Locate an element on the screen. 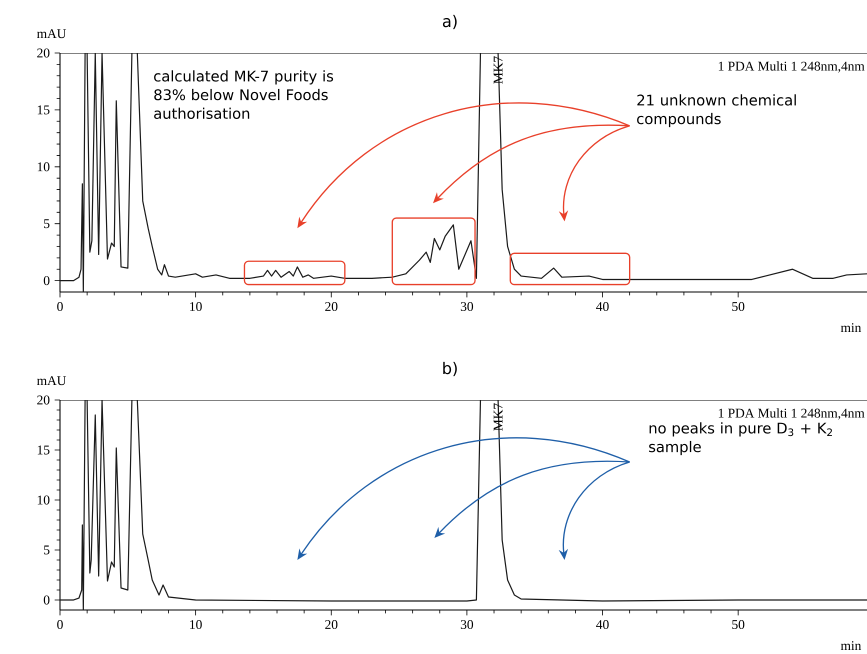 The width and height of the screenshot is (867, 654). annotation: calculated MK-7 purity is 83% below Novel Foods authorisation is located at coordinates (244, 94).